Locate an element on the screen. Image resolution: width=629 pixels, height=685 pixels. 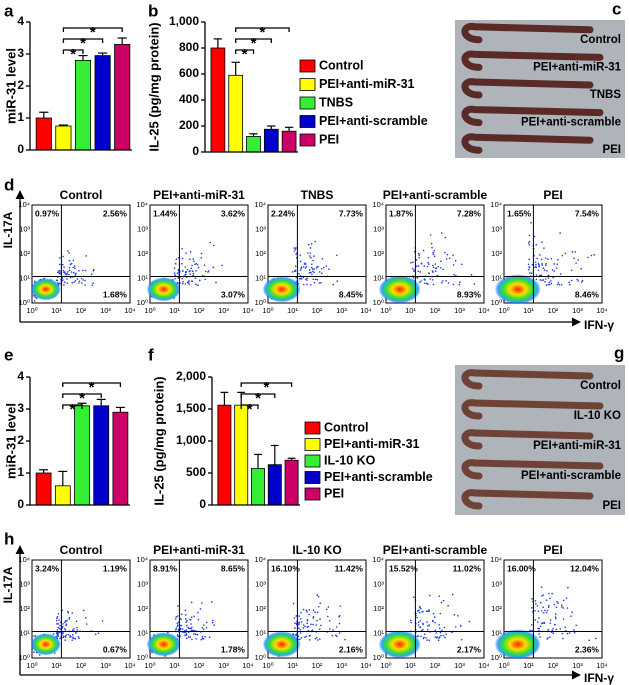
y-tick-label: 4 is located at coordinates (20, 376).